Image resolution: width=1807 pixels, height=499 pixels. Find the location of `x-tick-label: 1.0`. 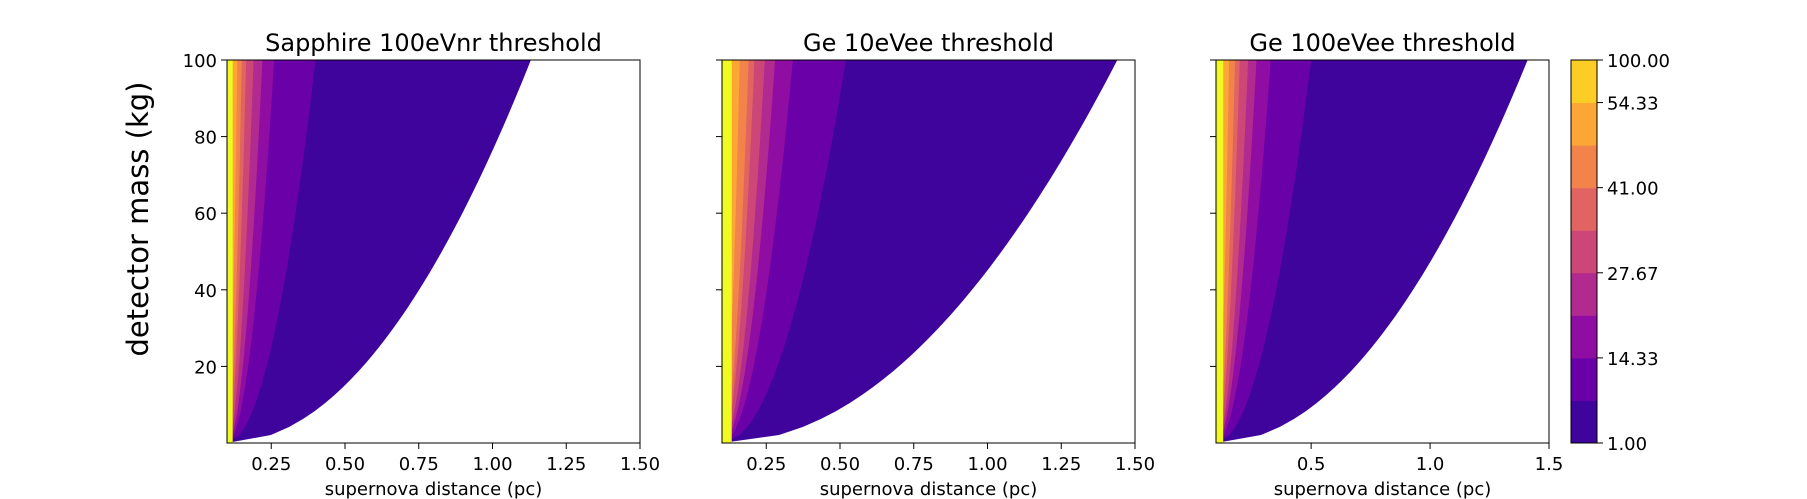

x-tick-label: 1.0 is located at coordinates (1430, 464).